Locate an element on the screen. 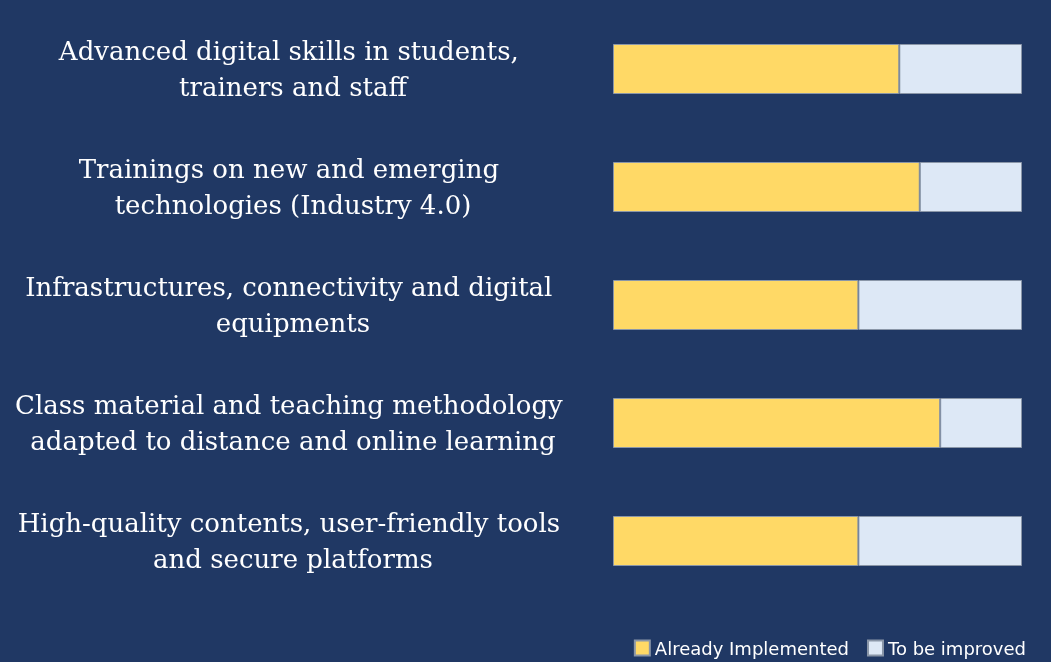 This screenshot has height=662, width=1051. y-tick-label: Class material and teaching methodology adapted to distance and online learning is located at coordinates (293, 423).